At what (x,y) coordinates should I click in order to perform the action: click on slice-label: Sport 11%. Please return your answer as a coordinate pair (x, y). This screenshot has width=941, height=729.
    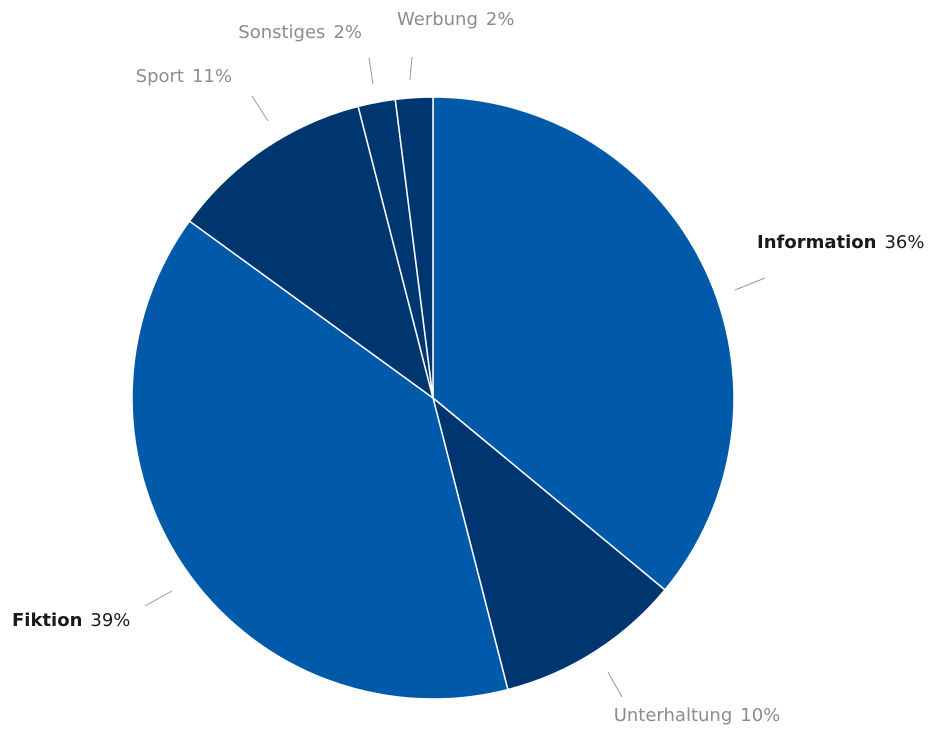
    Looking at the image, I should click on (184, 76).